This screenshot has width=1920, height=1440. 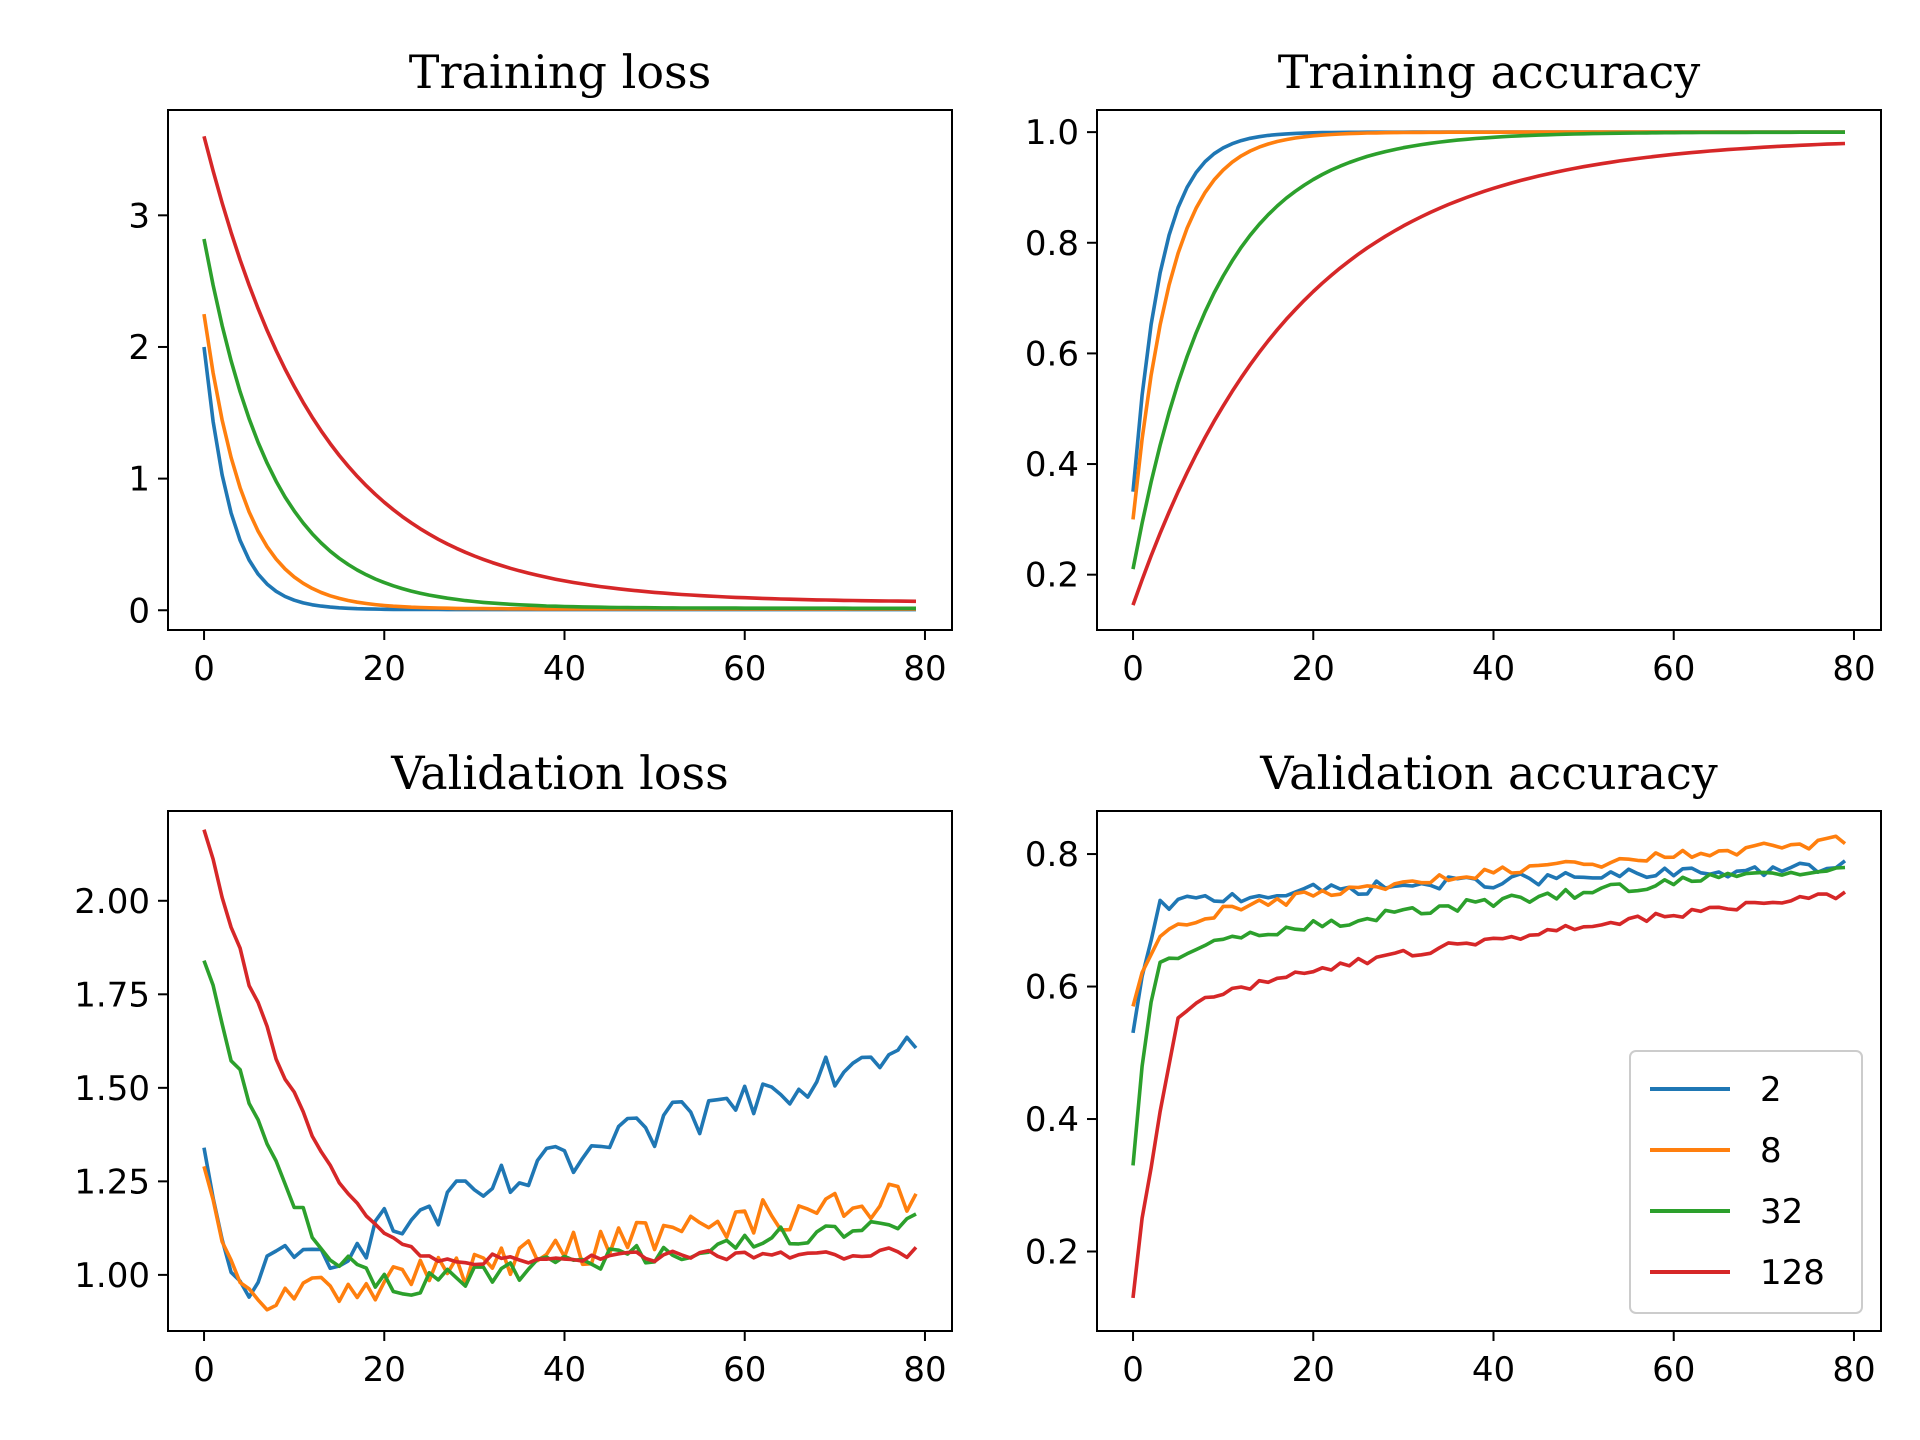 What do you see at coordinates (139, 480) in the screenshot?
I see `y-tick-label: 1` at bounding box center [139, 480].